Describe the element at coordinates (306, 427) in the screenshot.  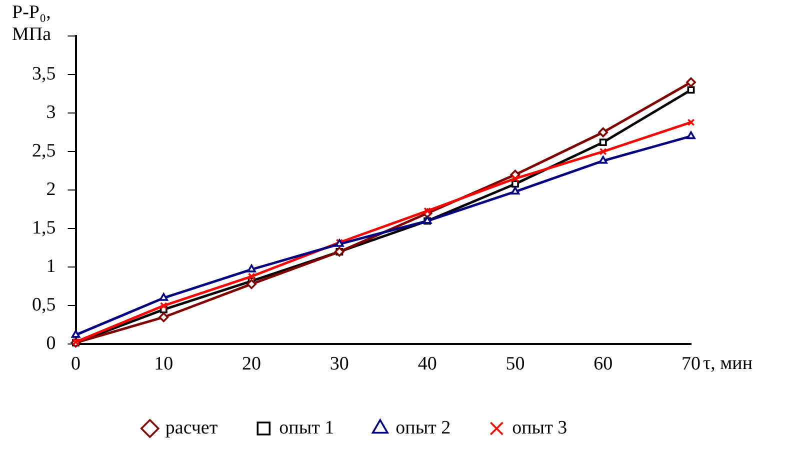
I see `legend-label: опыт 1` at that location.